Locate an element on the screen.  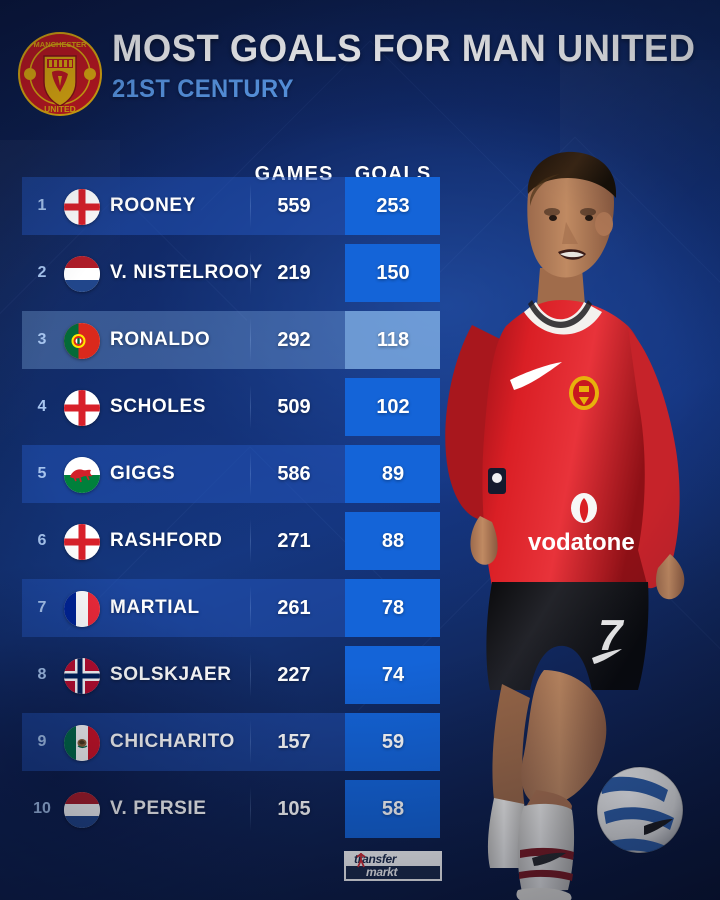
transfermarkt-logo: transfer markt is located at coordinates (393, 866).